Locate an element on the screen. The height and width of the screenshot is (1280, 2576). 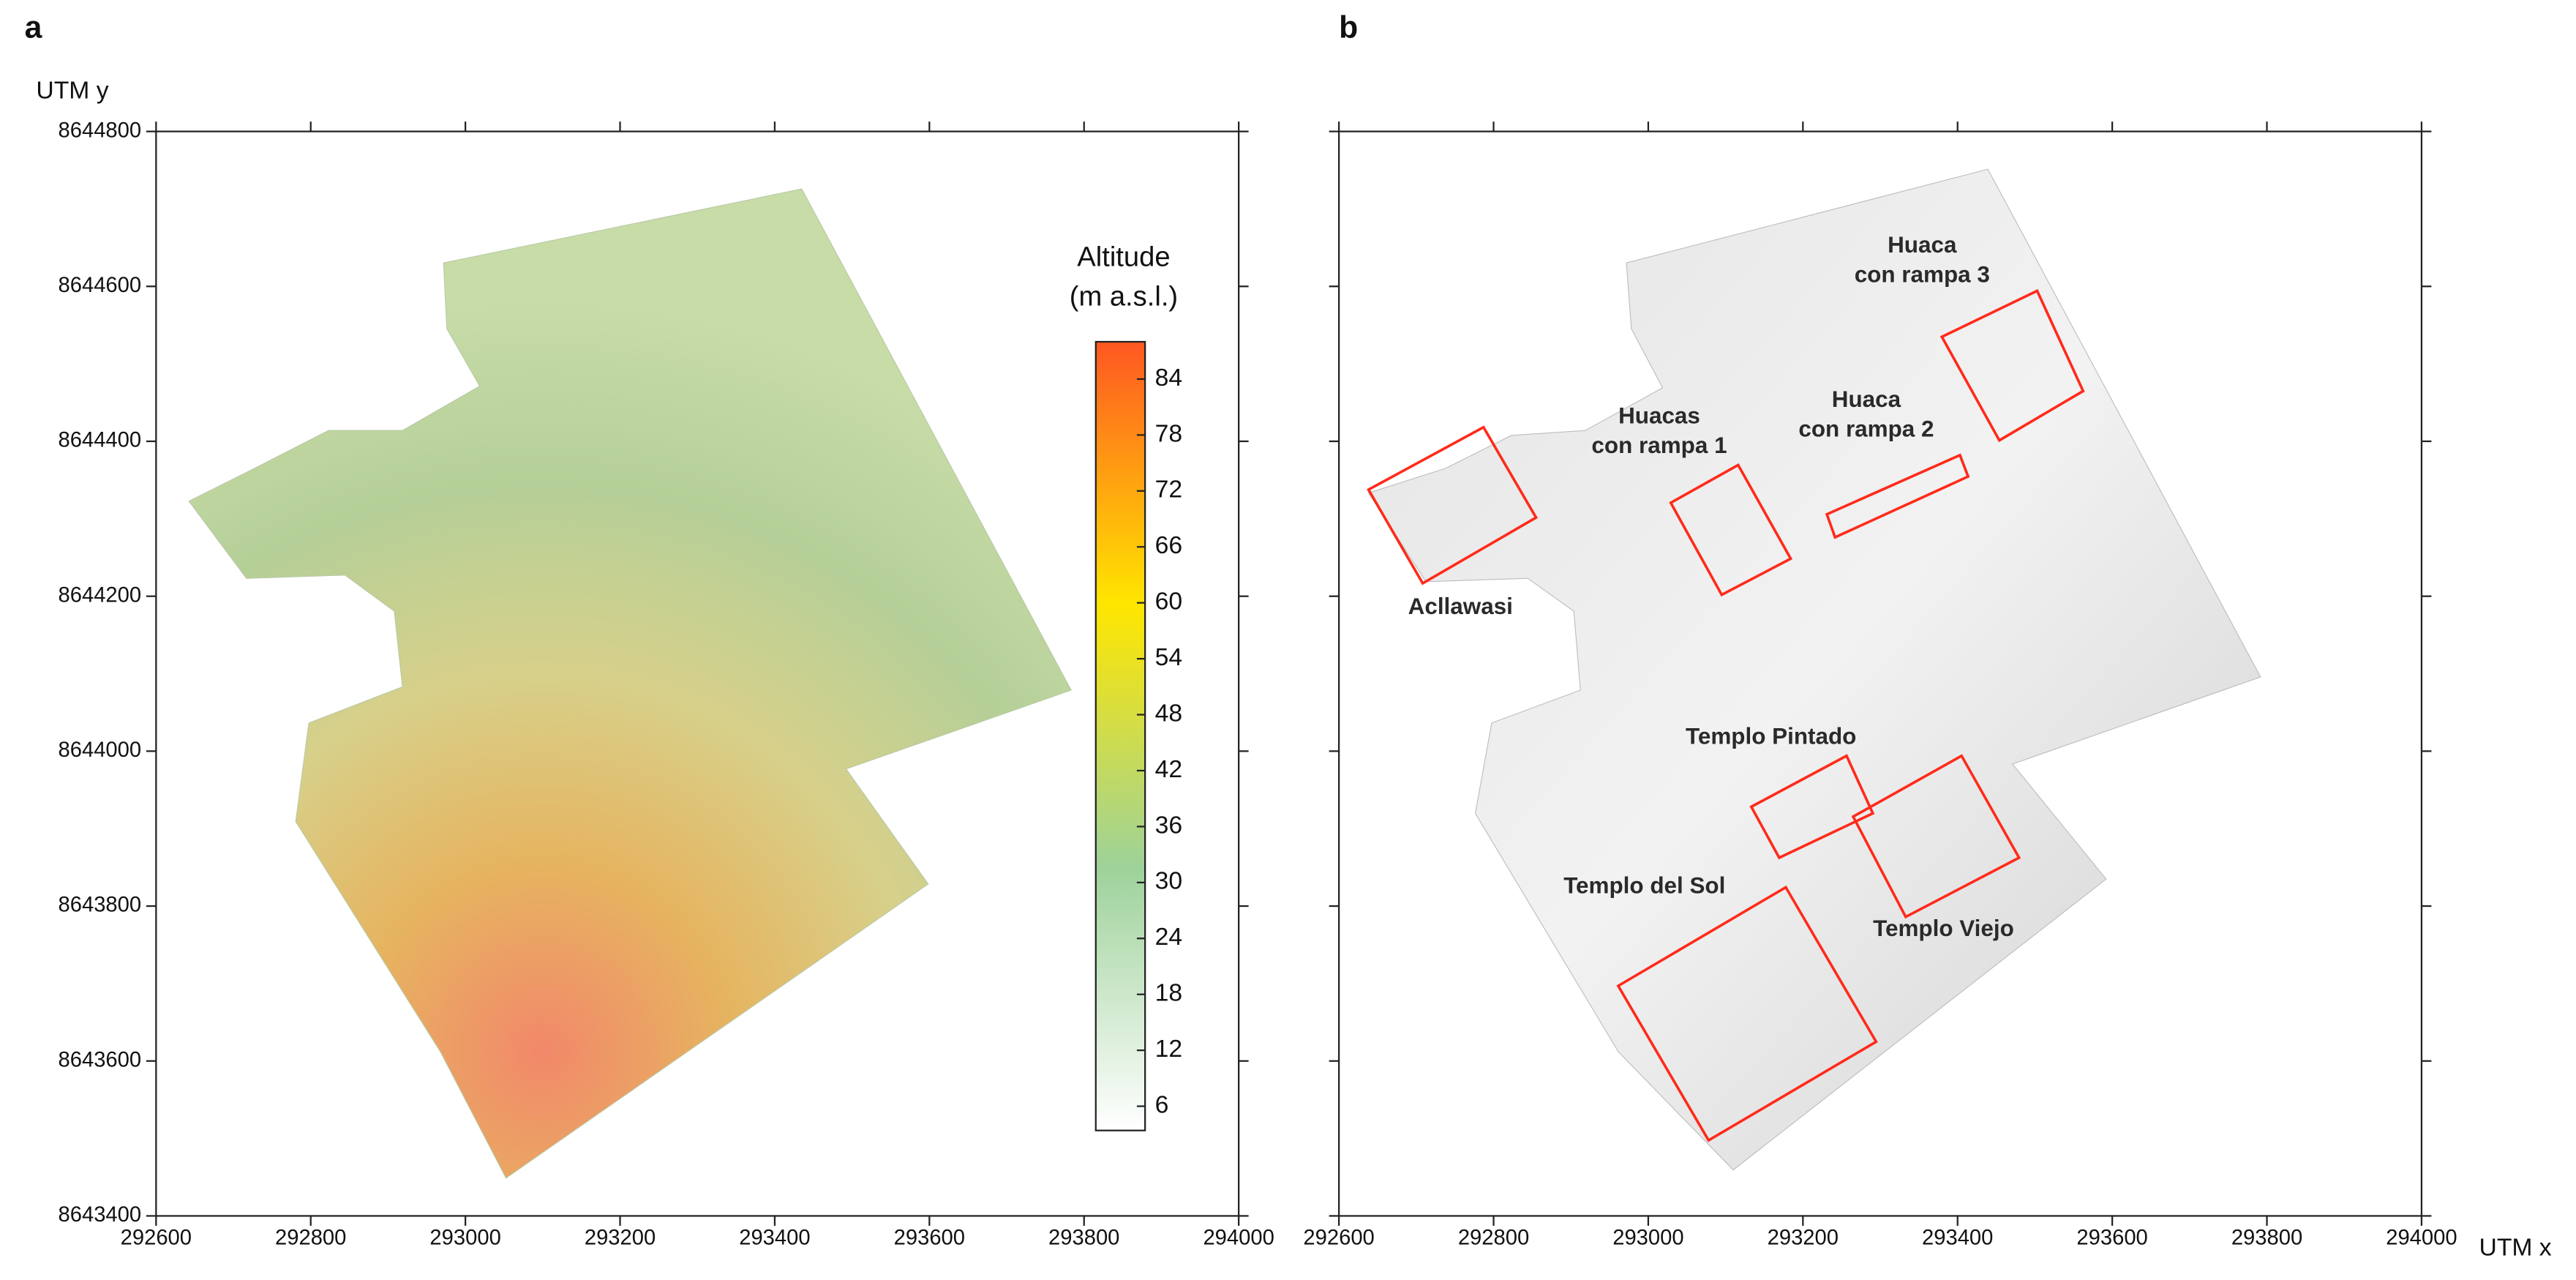
colorbar-tick-label: 78 is located at coordinates (1168, 434).